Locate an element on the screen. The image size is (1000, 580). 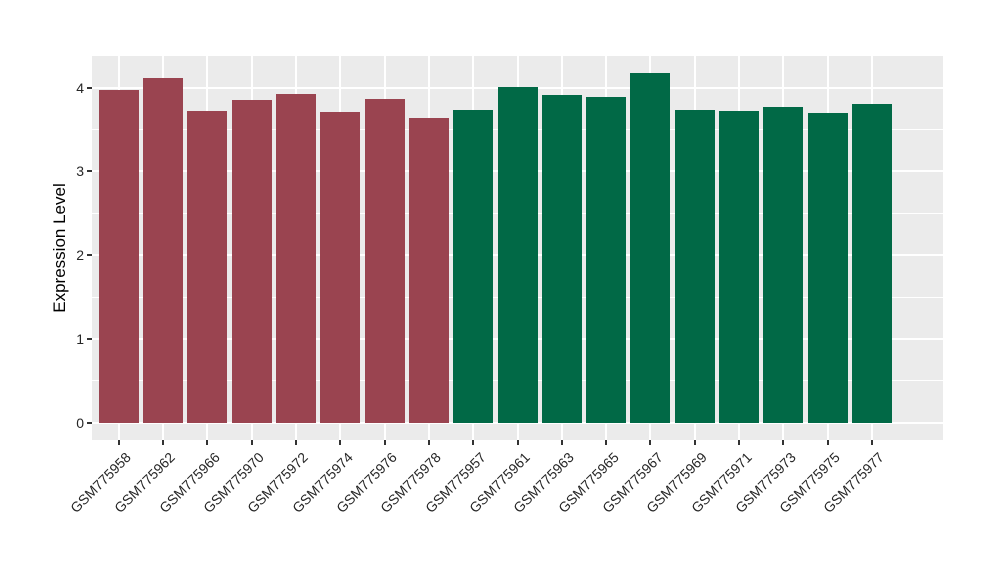
bar-GSM775966 is located at coordinates (207, 267).